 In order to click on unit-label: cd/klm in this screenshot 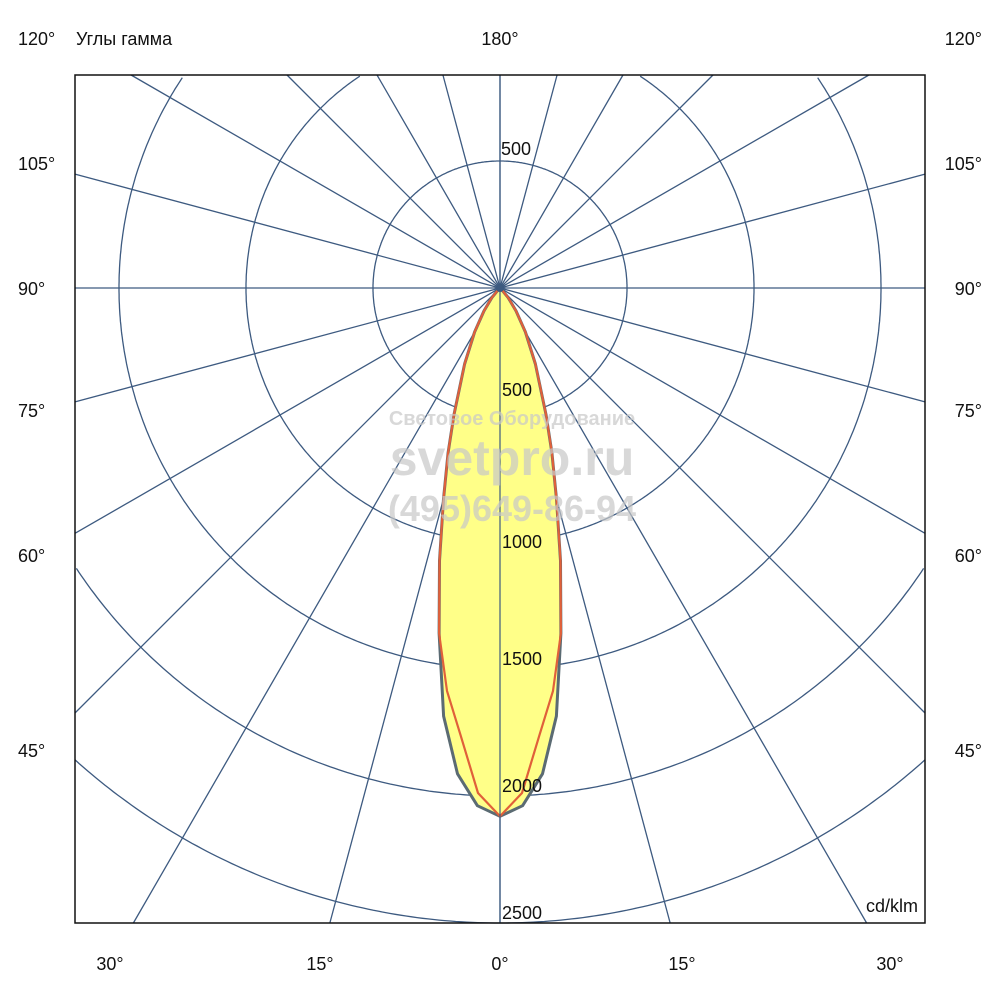, I will do `click(892, 906)`.